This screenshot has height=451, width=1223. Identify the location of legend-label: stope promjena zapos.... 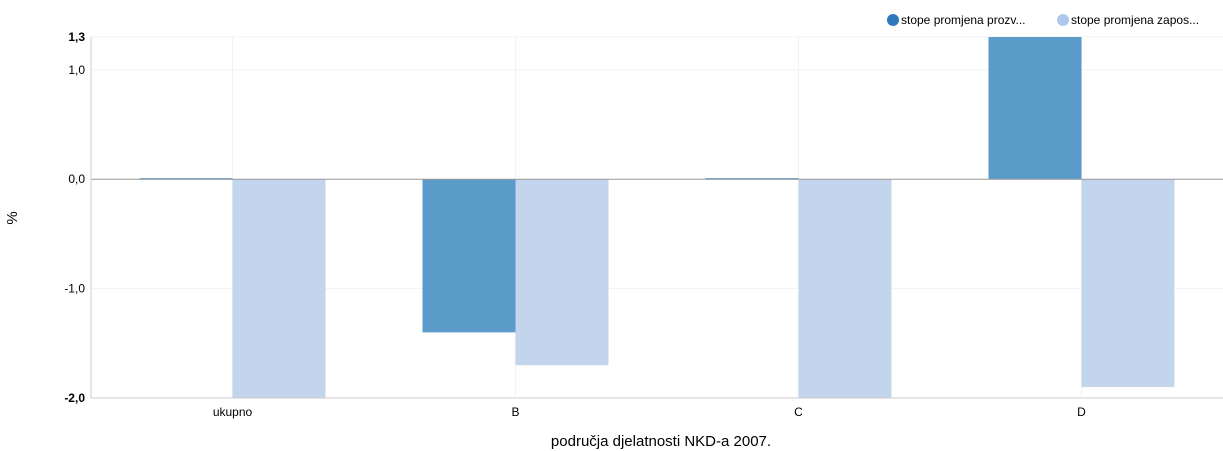
(1135, 20).